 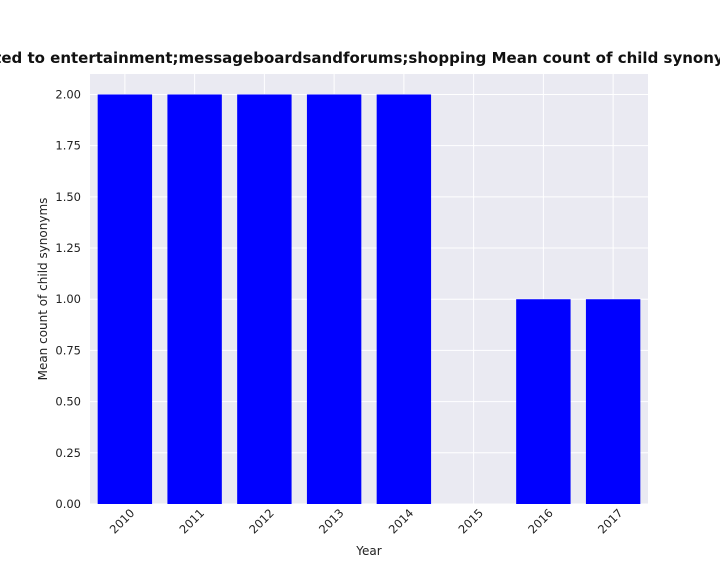 I want to click on bar-2017, so click(x=613, y=401).